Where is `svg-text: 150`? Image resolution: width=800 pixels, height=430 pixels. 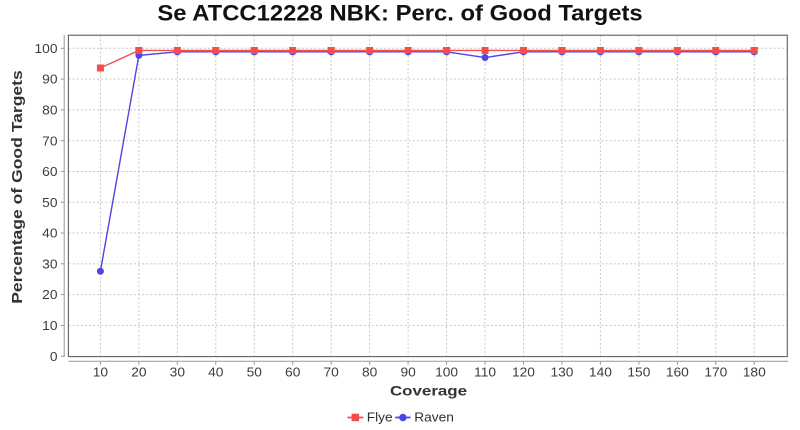 svg-text: 150 is located at coordinates (638, 372).